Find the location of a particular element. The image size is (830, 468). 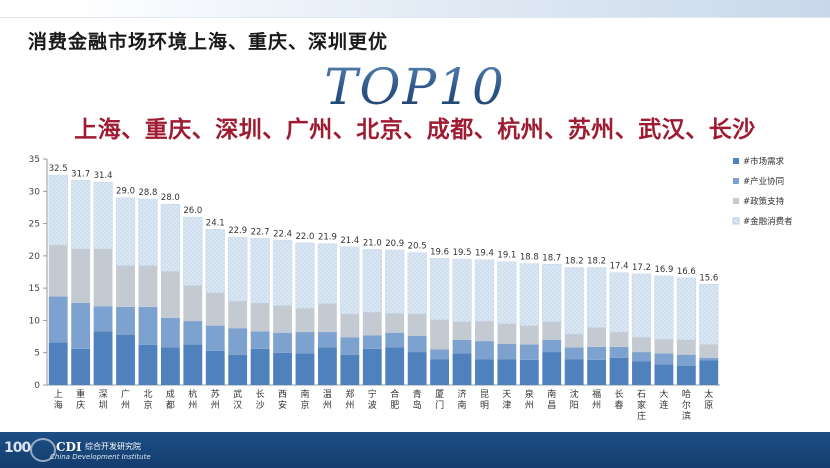

footer-bar is located at coordinates (415, 450).